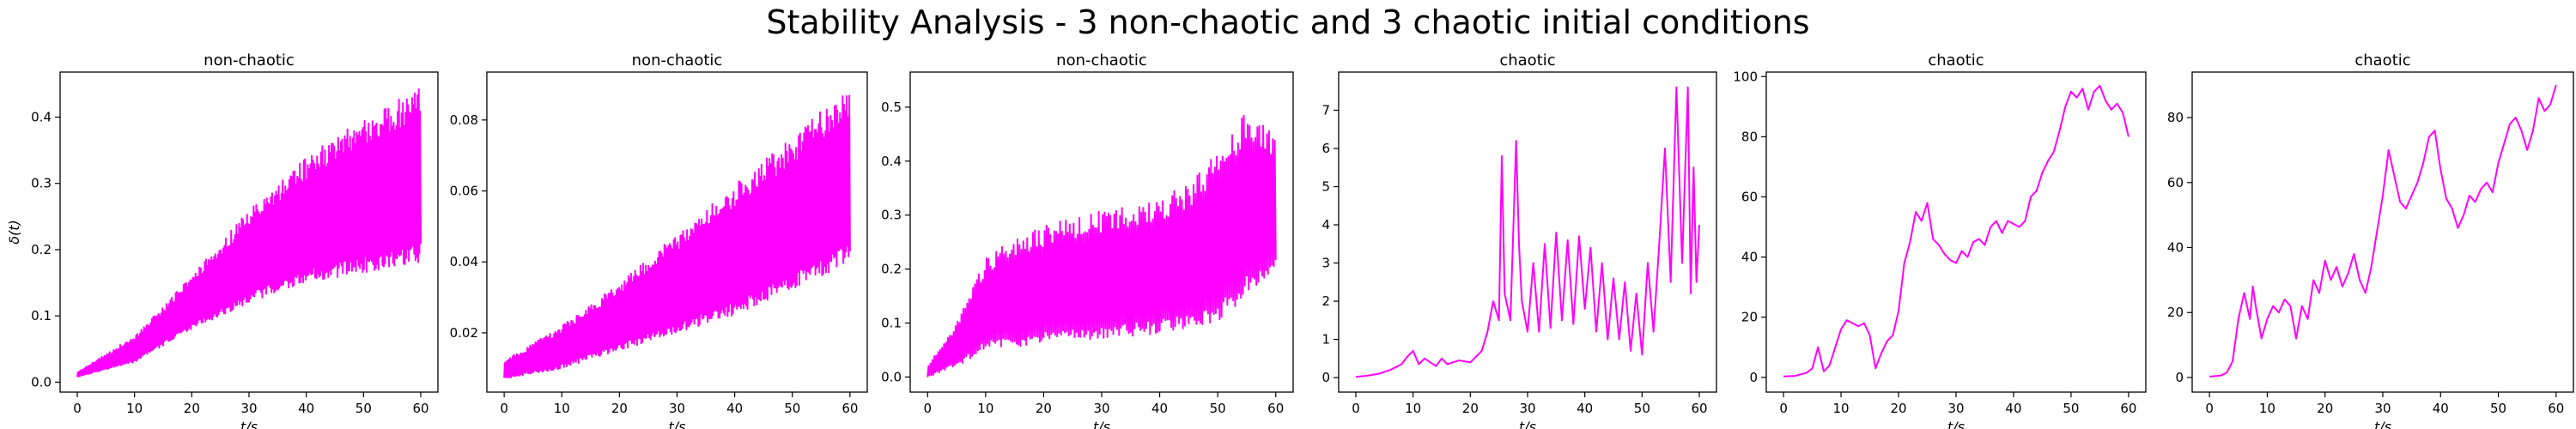  I want to click on subplot-5: 0 10 20 30 40 50 60 0 20 40 60 80 100 chaotic t/s, so click(1940, 240).